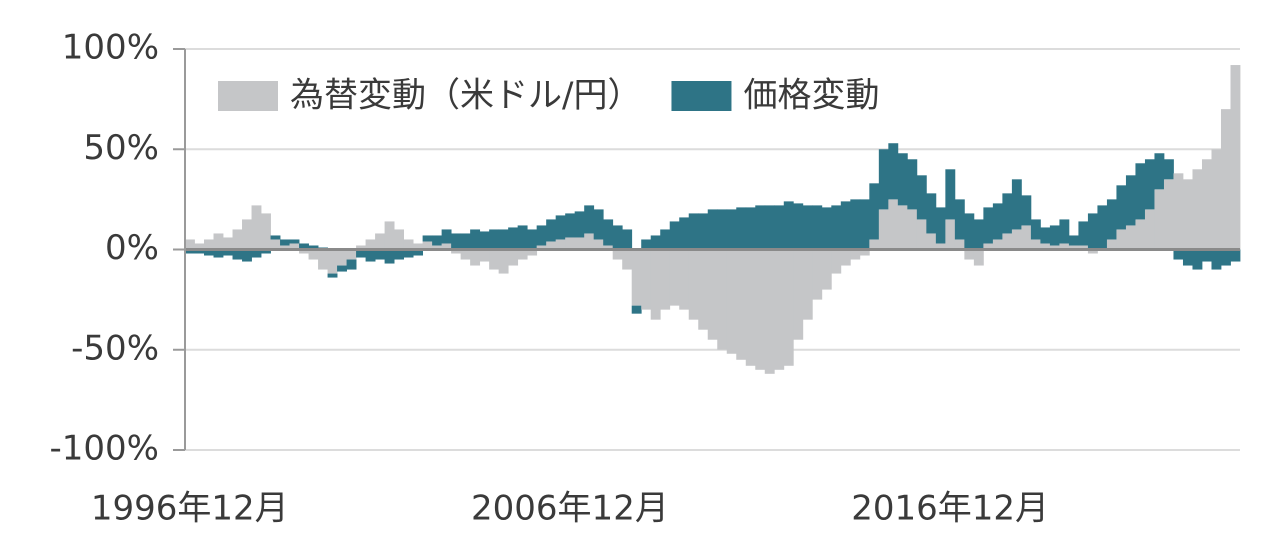 This screenshot has height=559, width=1280. Describe the element at coordinates (701, 96) in the screenshot. I see `legend-swatch` at that location.